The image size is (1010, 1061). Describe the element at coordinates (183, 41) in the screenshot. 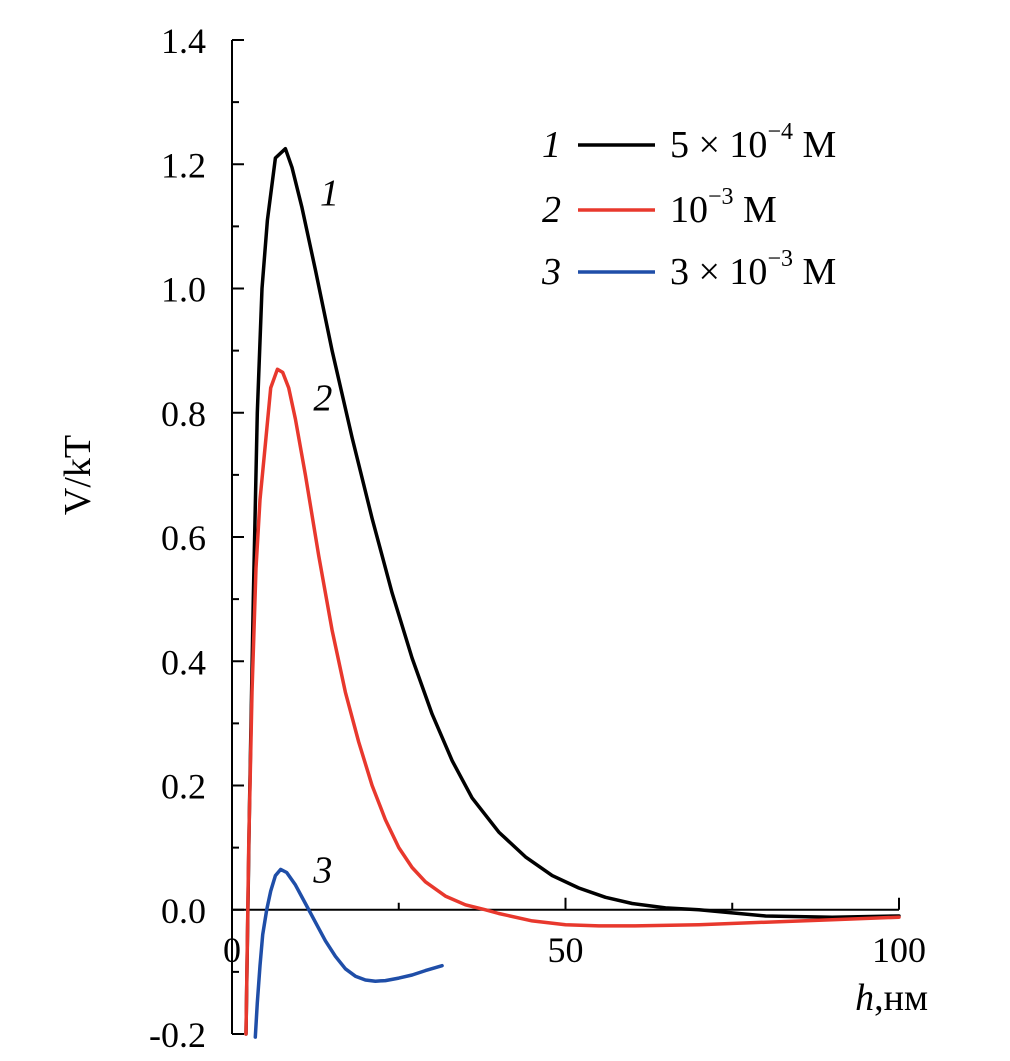

I see `y-tick-label: 1.4` at that location.